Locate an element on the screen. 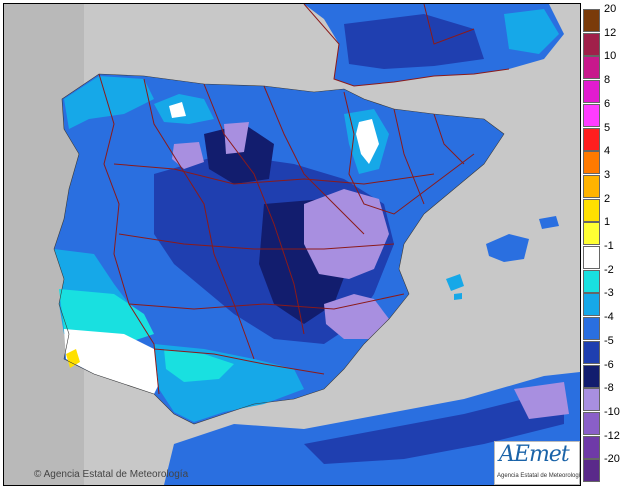 The image size is (630, 500). legend-label: -3 is located at coordinates (609, 293).